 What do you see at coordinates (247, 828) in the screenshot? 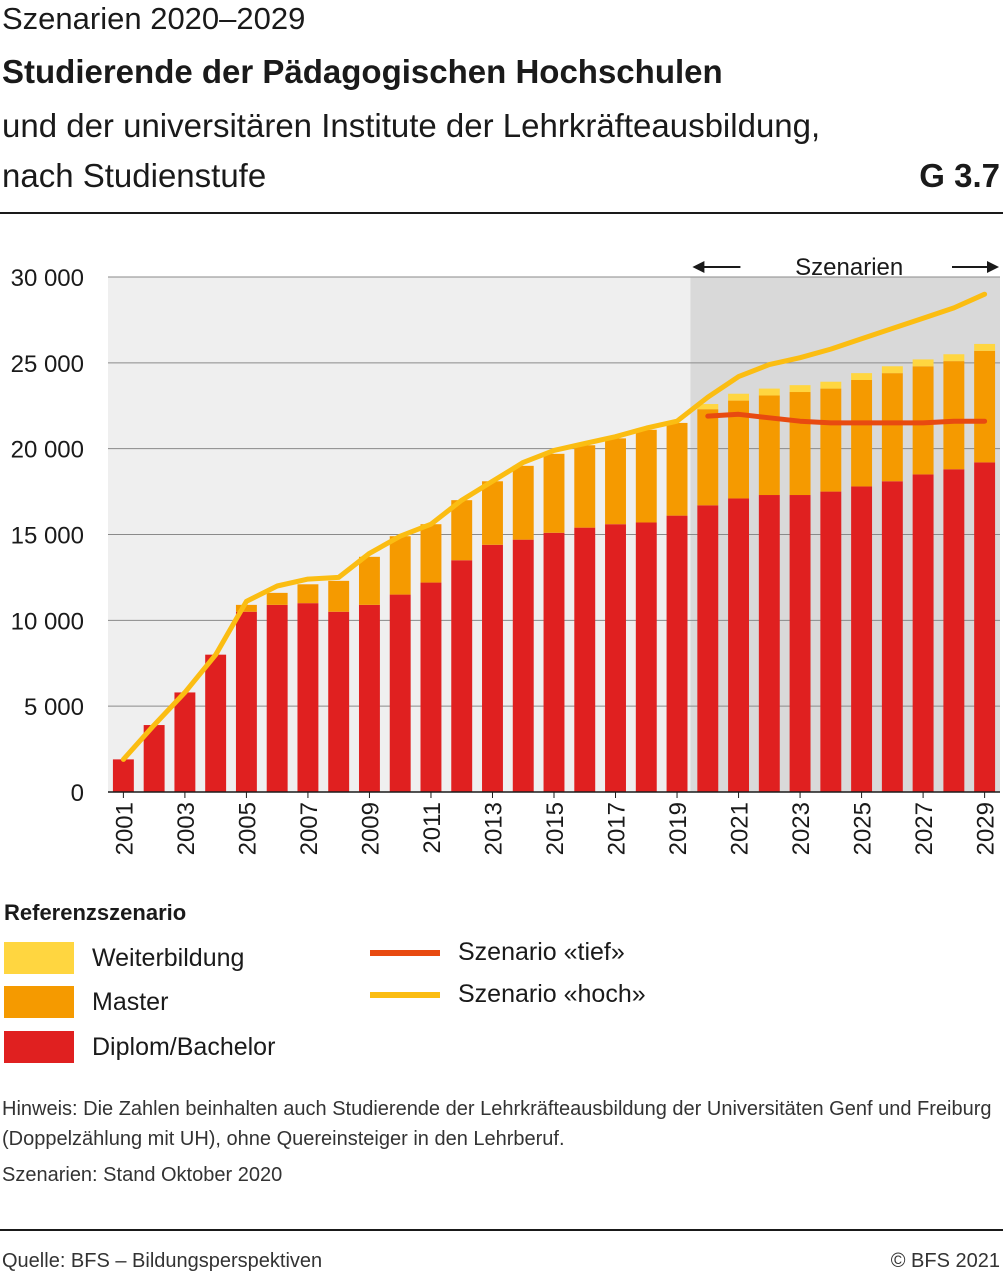
I see `x-tick-label: 2005` at bounding box center [247, 828].